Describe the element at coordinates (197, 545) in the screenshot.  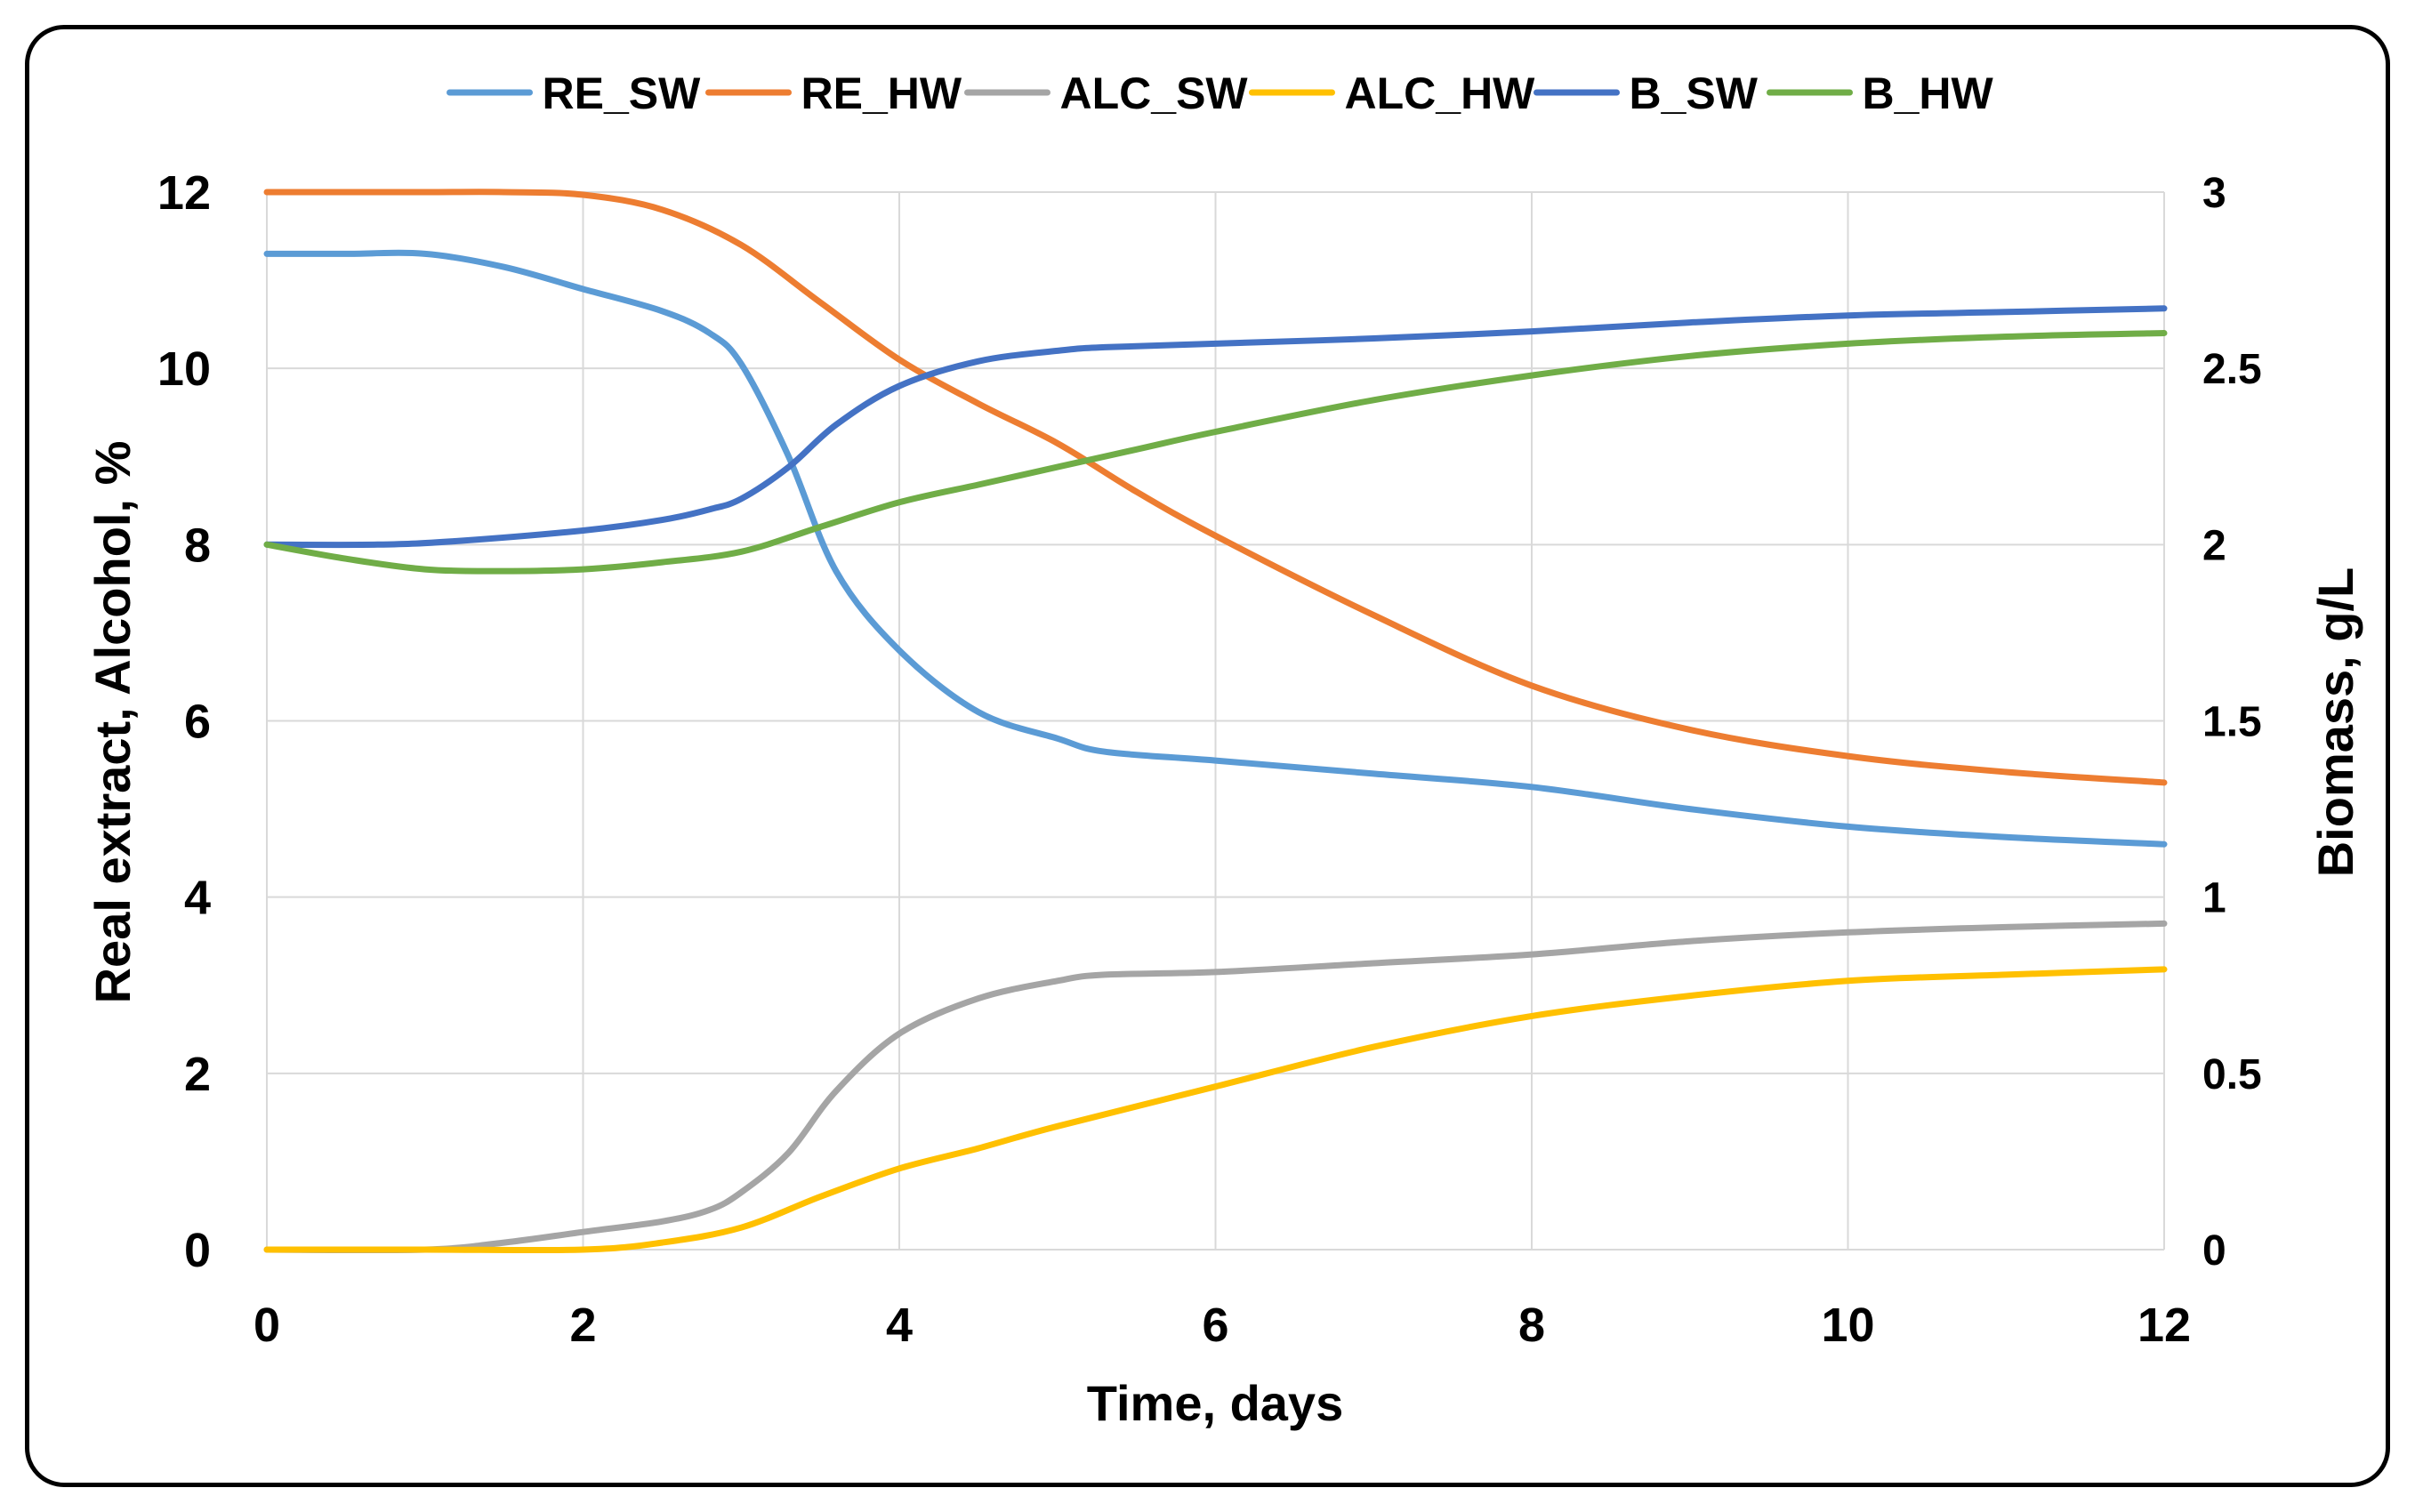
I see `y-tick-label: 8` at that location.